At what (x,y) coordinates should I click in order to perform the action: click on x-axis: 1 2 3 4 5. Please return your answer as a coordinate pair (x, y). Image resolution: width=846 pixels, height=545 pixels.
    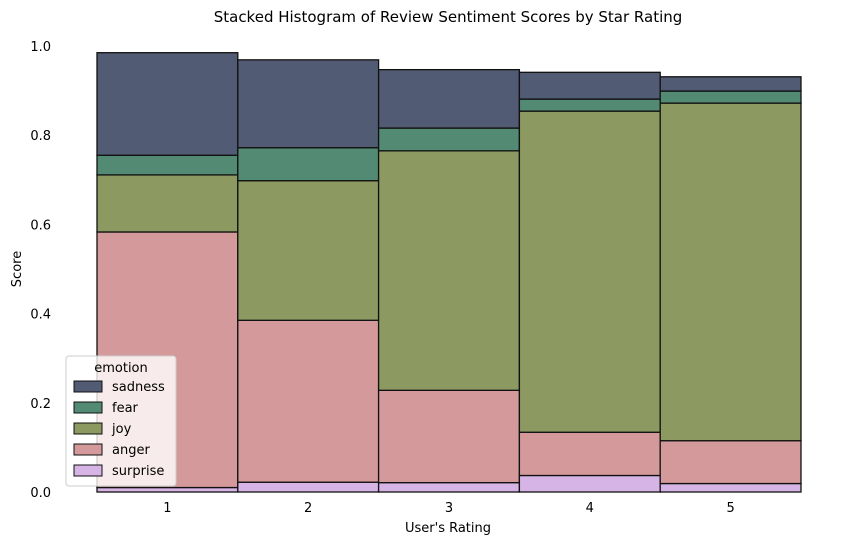
    Looking at the image, I should click on (448, 508).